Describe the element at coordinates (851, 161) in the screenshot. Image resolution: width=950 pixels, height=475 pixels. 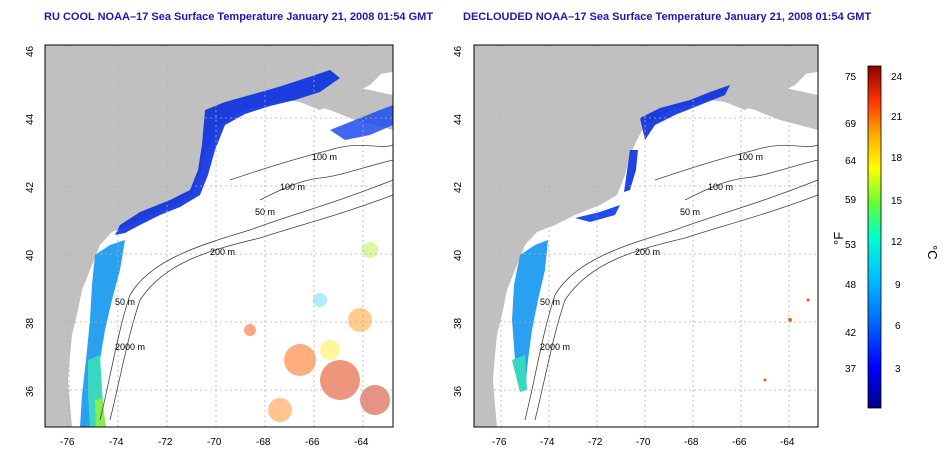
I see `f-tick: 64` at that location.